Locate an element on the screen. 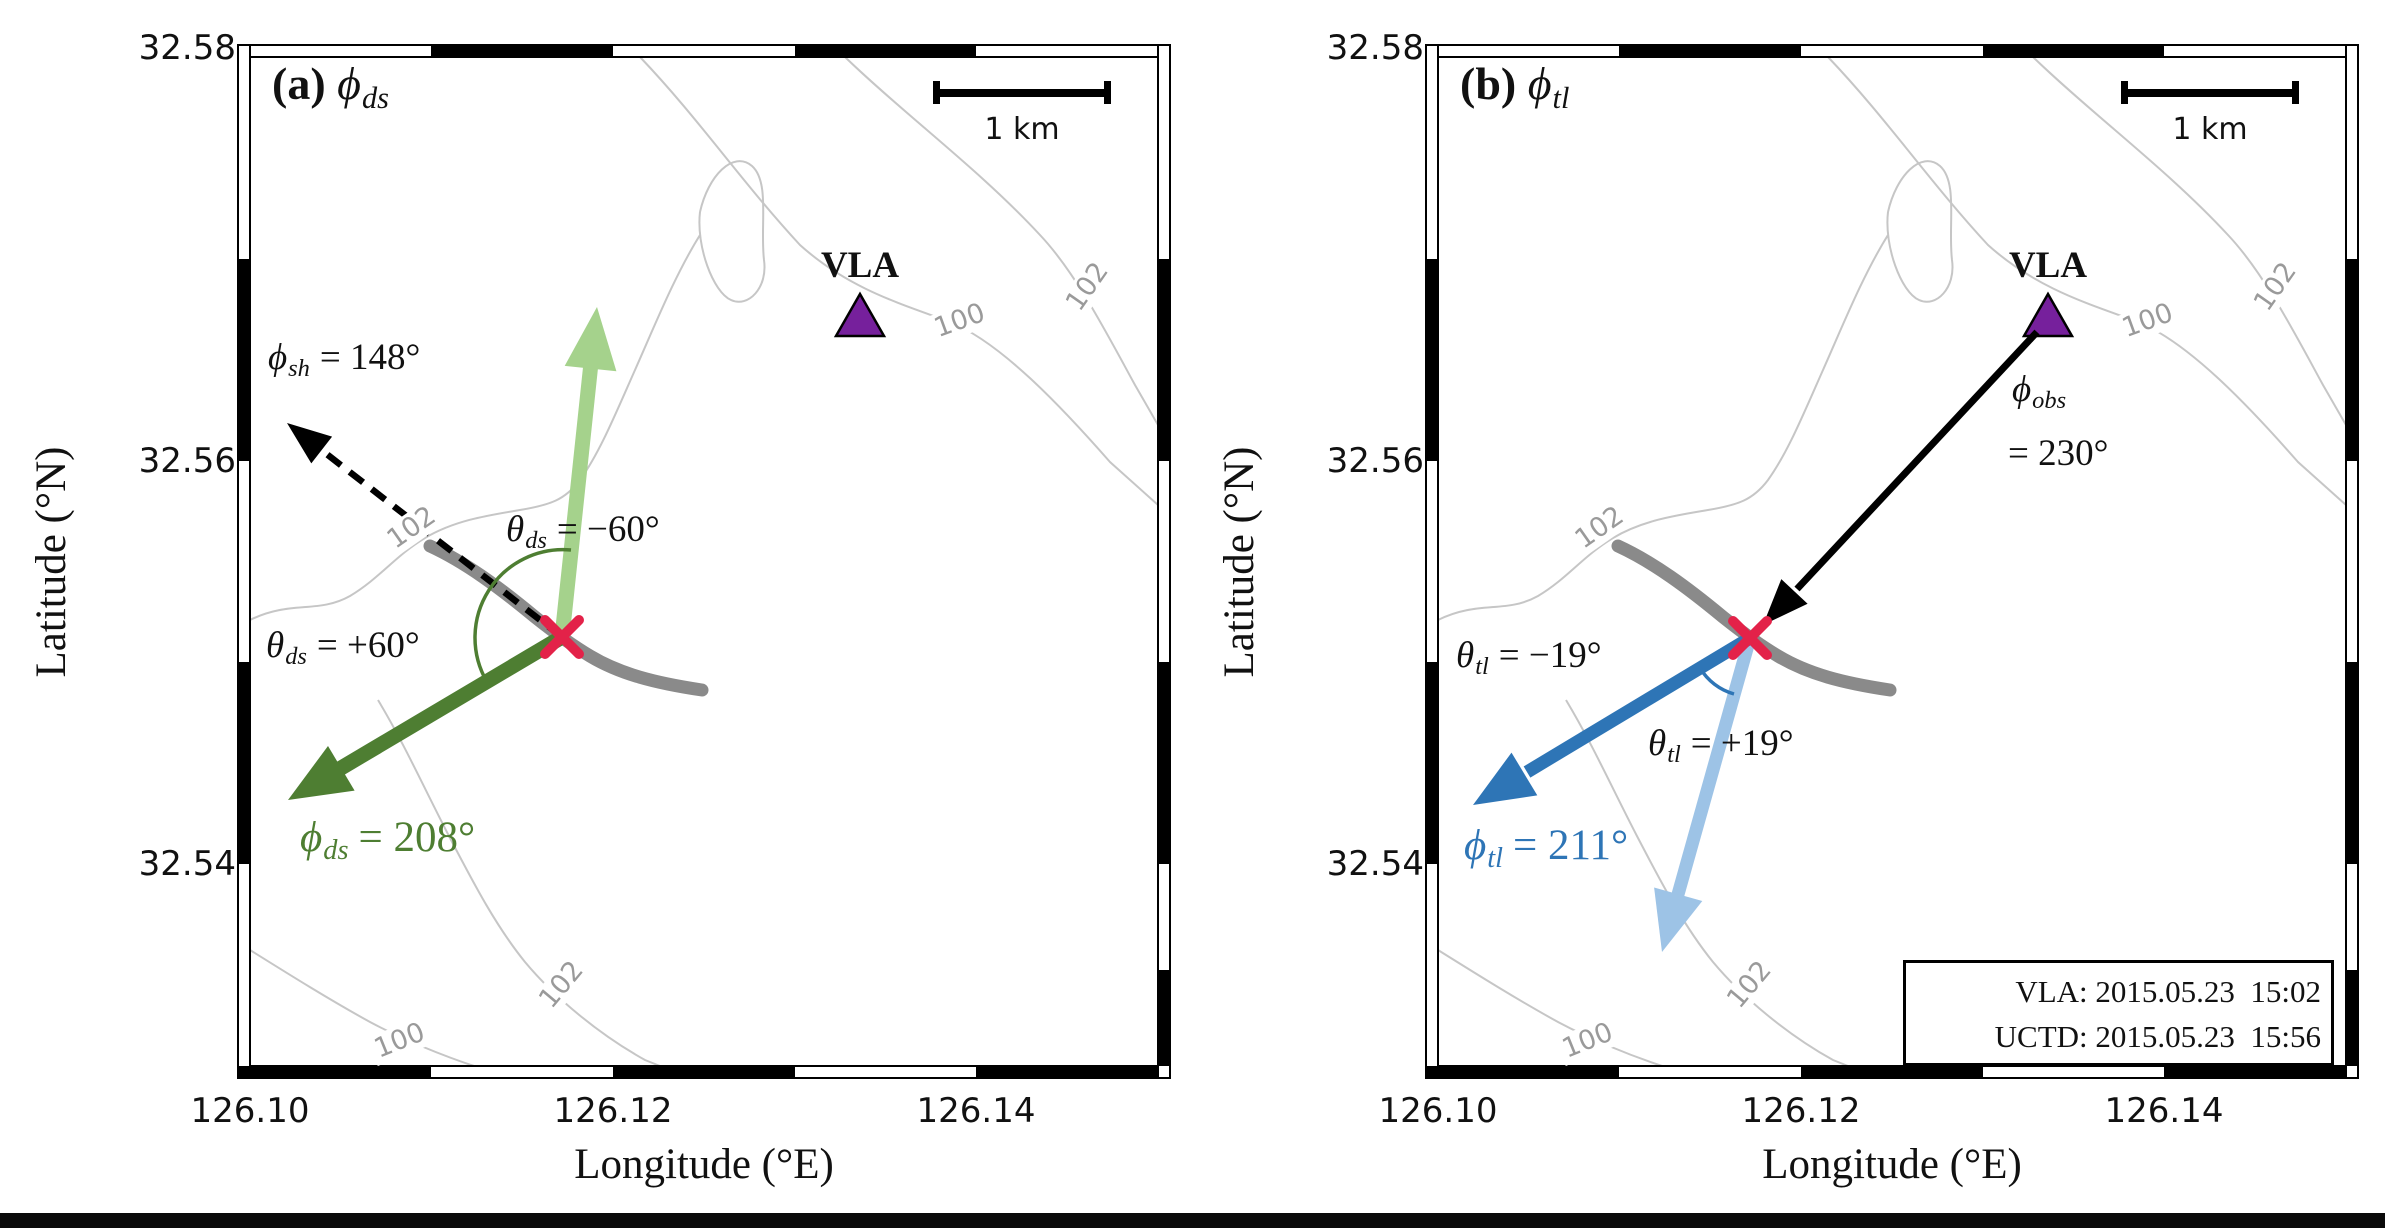 The height and width of the screenshot is (1228, 2385). panel-b-phi-obs-annotation: ϕobs is located at coordinates (2039, 395).